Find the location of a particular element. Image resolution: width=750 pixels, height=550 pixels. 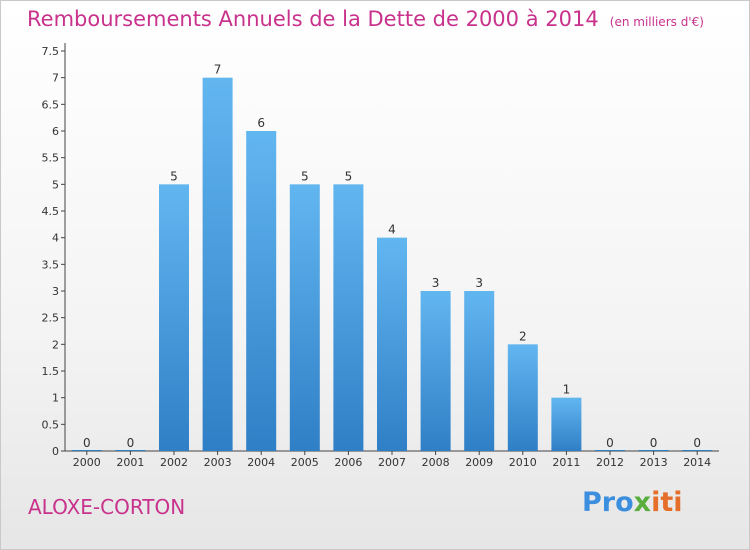

x-tick-label: 2010 is located at coordinates (523, 462).